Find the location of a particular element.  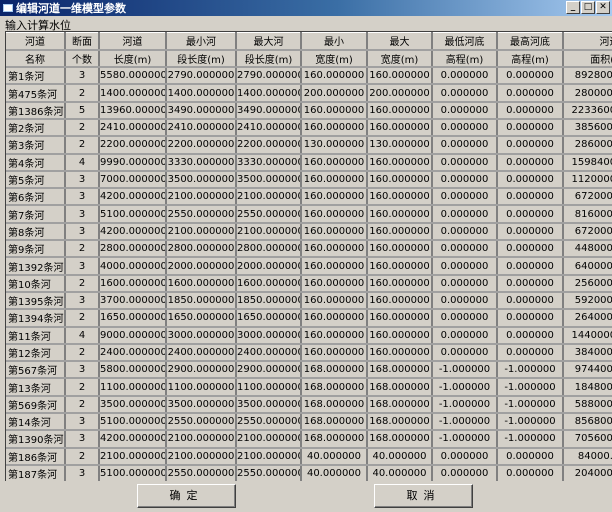

title-bar: 编辑河道一维模型参数 _ □ ✕ is located at coordinates (306, 8).